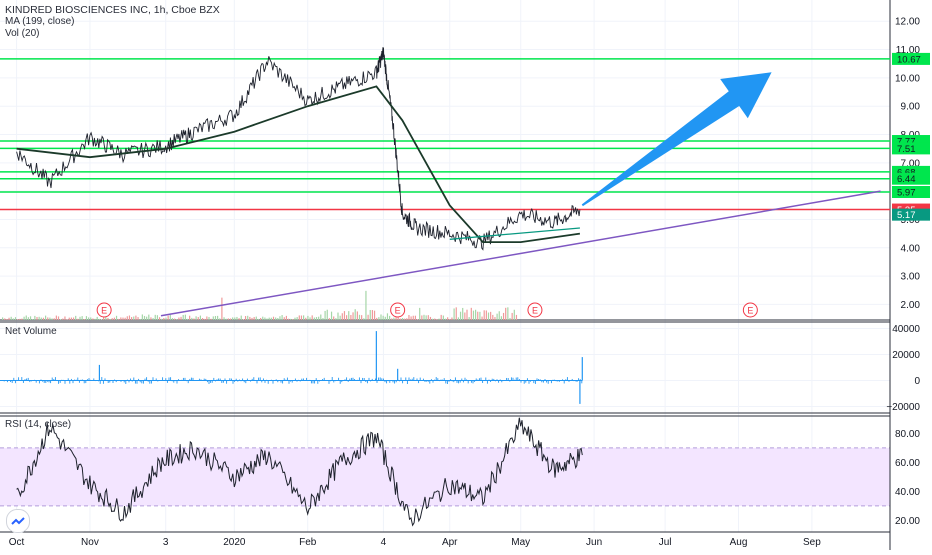 The image size is (932, 555). I want to click on earnings-marker, so click(104, 310).